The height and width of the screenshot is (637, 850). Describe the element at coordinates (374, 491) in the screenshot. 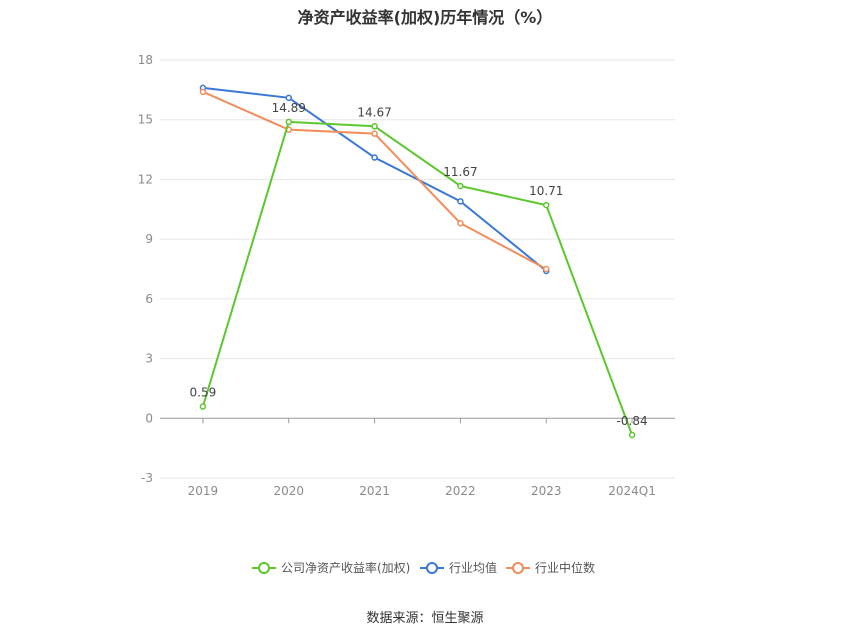

I see `x-tick-label: 2021` at that location.